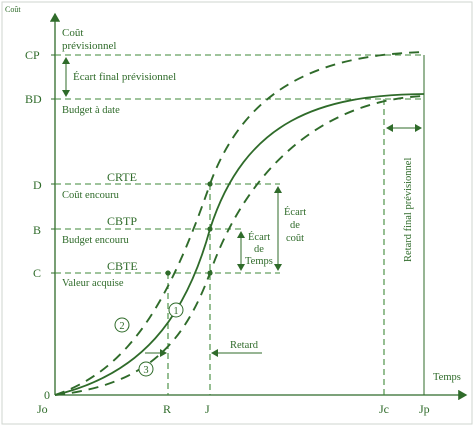 Image resolution: width=475 pixels, height=426 pixels. I want to click on label-ecart-final: Écart final prévisionnel, so click(124, 77).